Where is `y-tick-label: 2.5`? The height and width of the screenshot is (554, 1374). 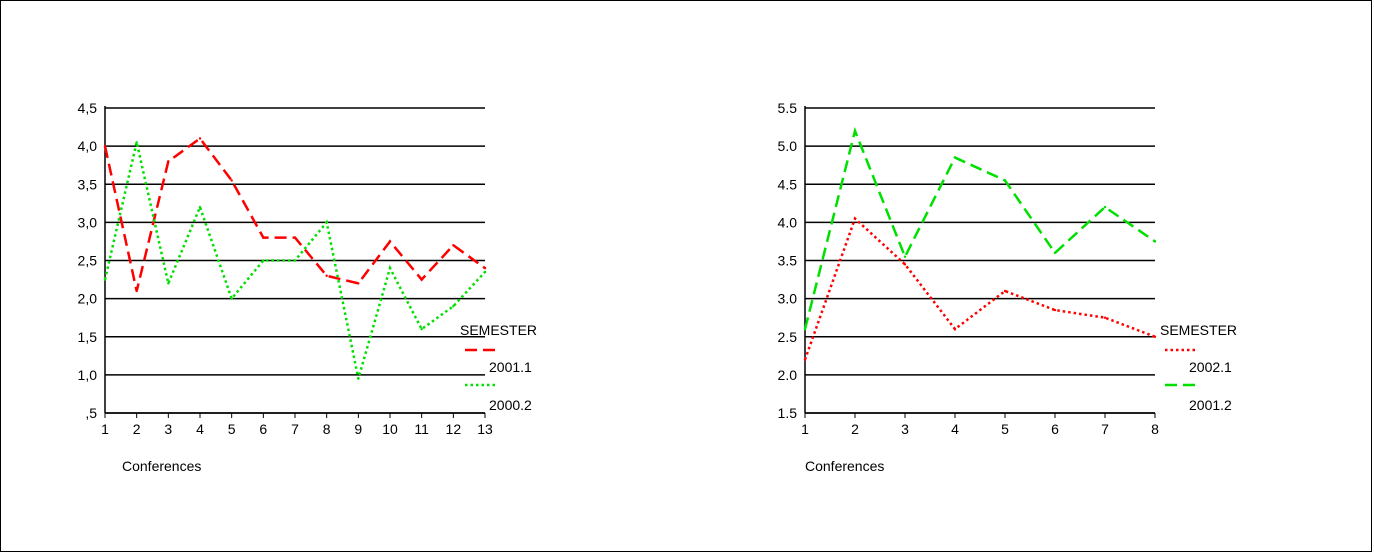 y-tick-label: 2.5 is located at coordinates (788, 337).